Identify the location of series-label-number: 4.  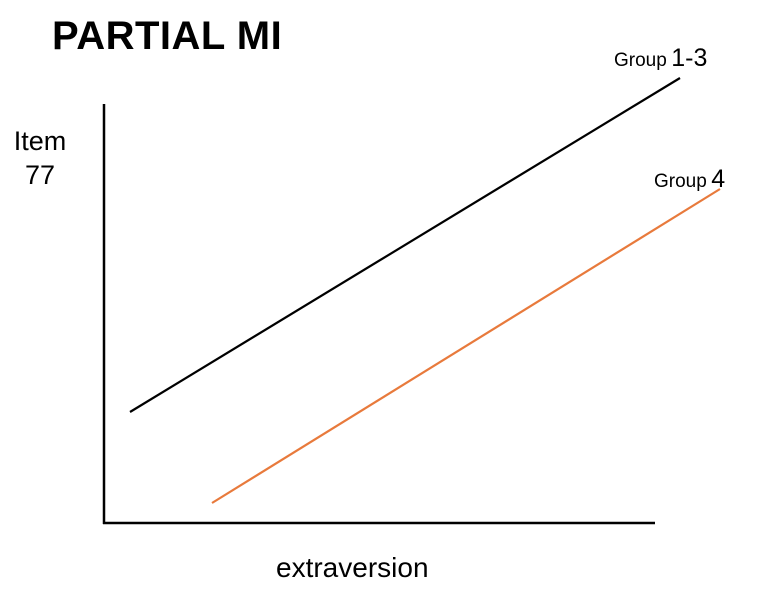
(718, 179).